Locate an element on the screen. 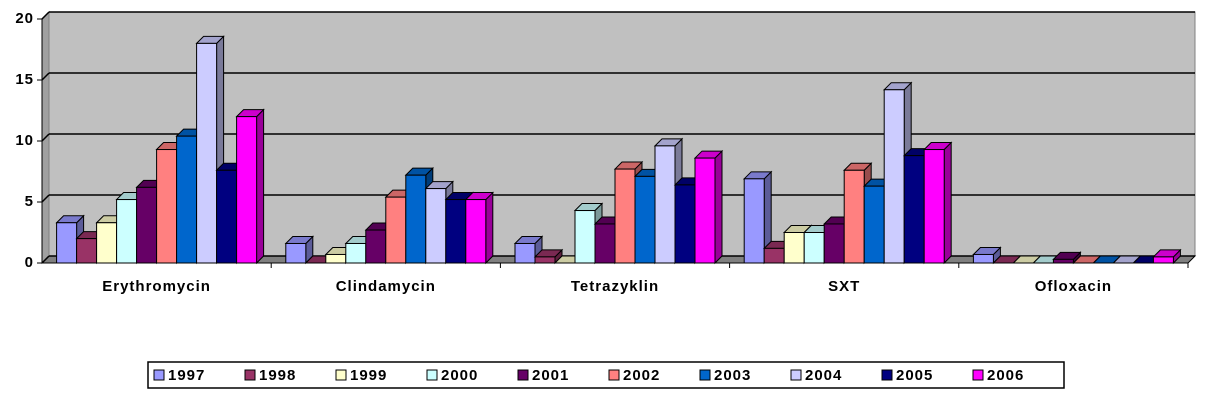 The height and width of the screenshot is (420, 1211). y-tick-label: 0 is located at coordinates (29, 262).